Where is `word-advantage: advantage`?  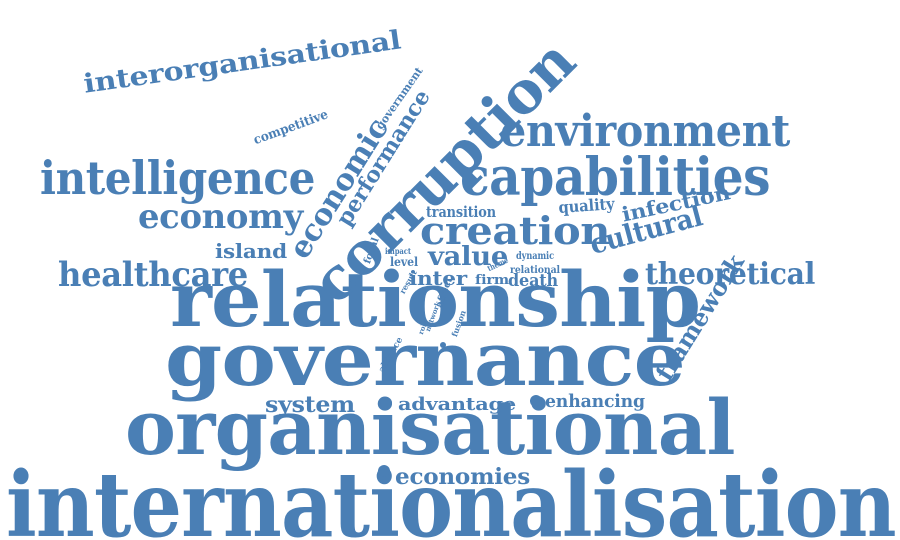 word-advantage: advantage is located at coordinates (457, 404).